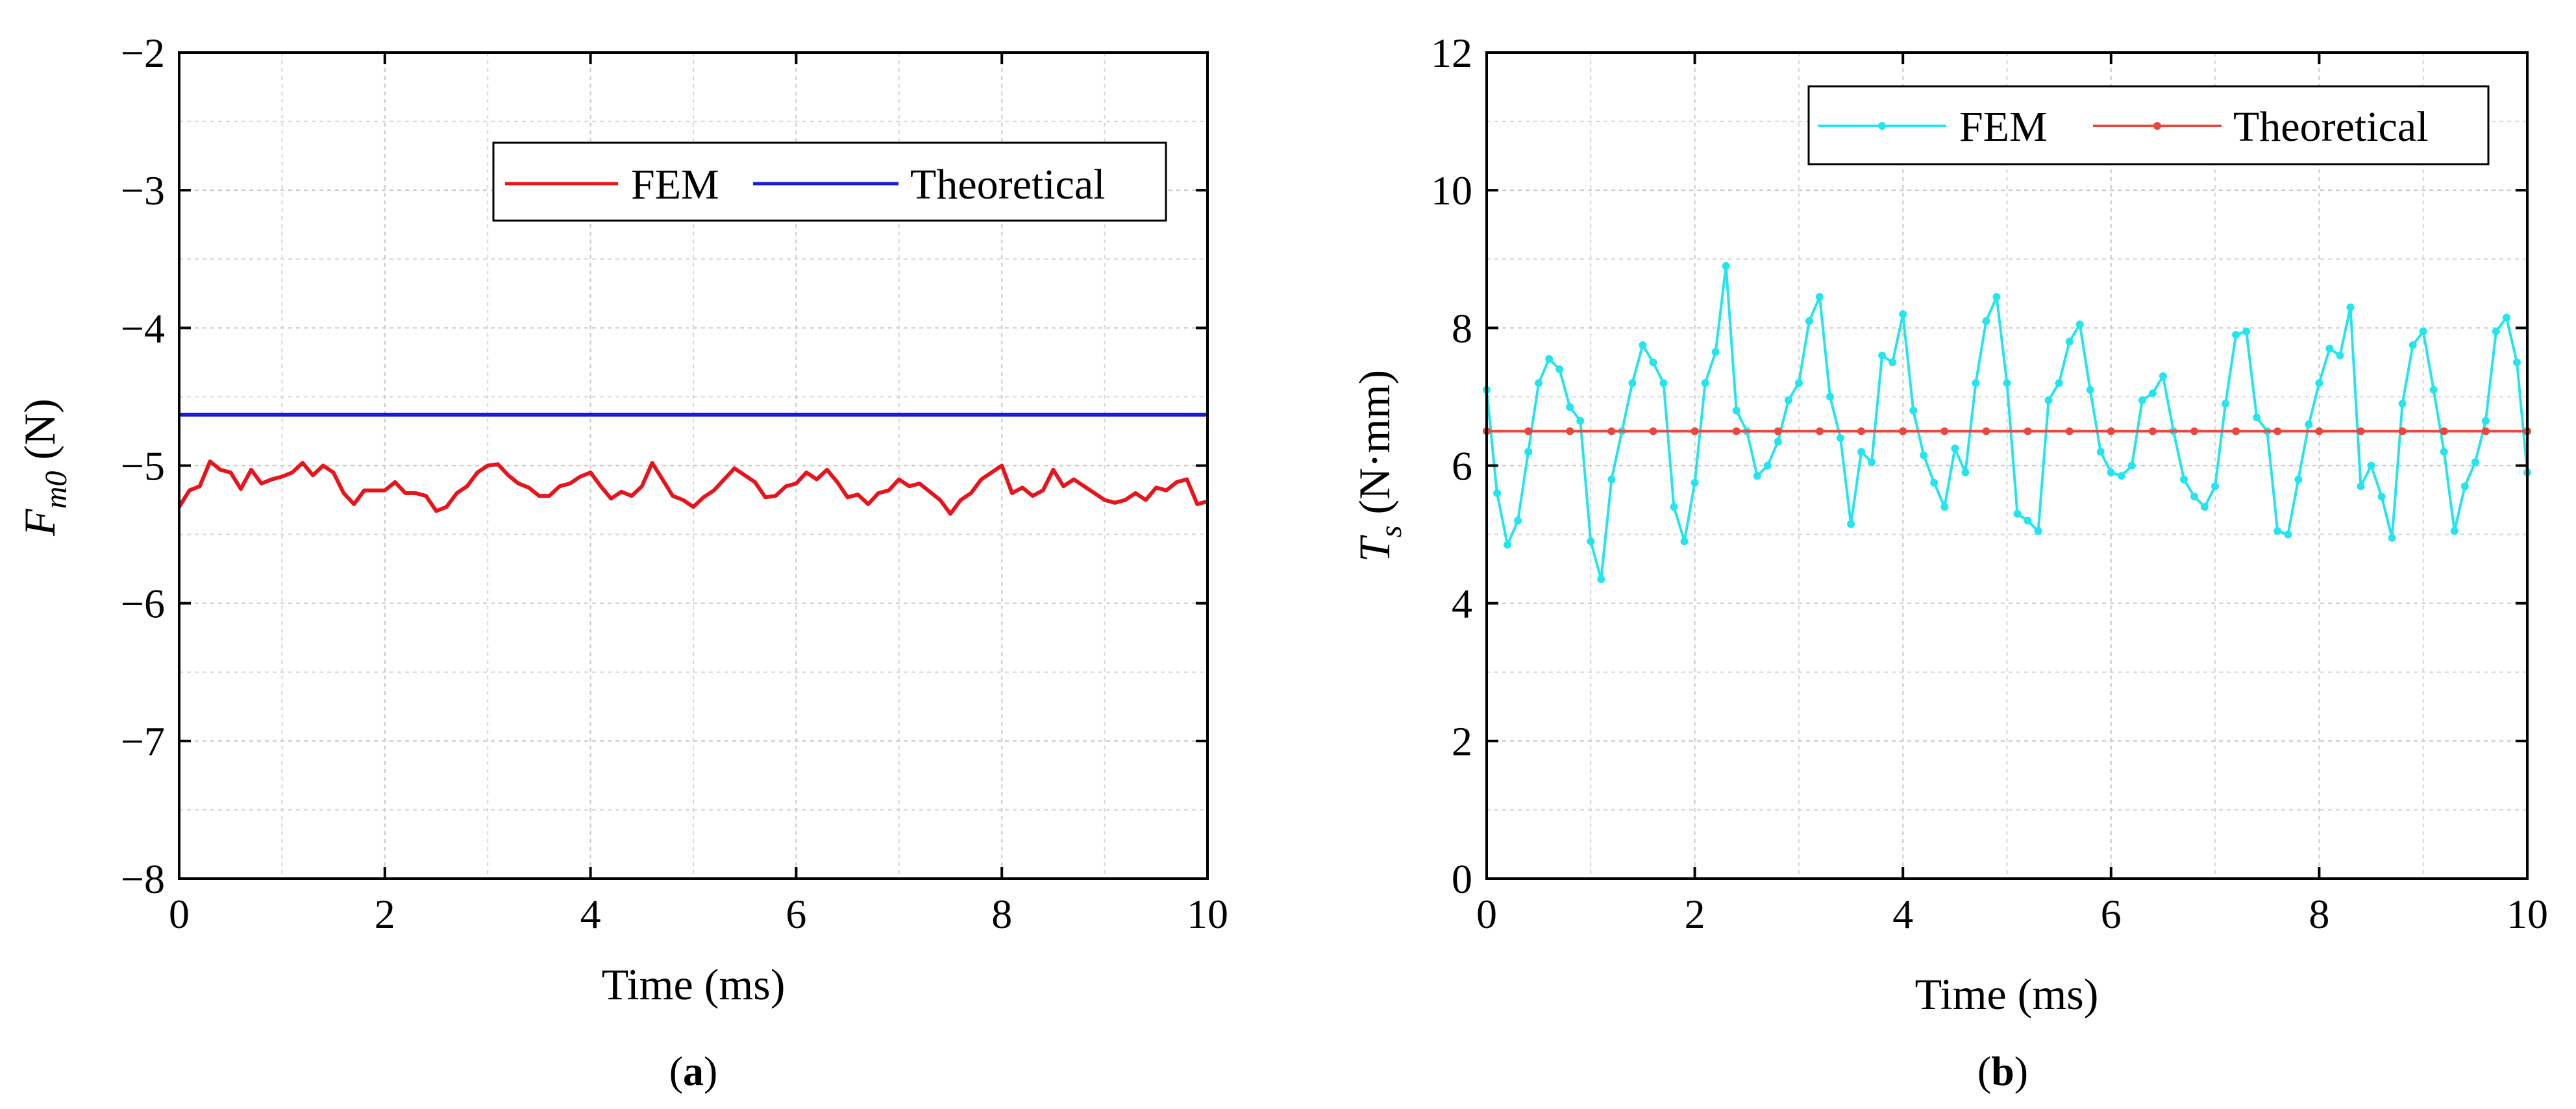 The width and height of the screenshot is (2576, 1109). What do you see at coordinates (692, 487) in the screenshot?
I see `panel-a-series-fem-line` at bounding box center [692, 487].